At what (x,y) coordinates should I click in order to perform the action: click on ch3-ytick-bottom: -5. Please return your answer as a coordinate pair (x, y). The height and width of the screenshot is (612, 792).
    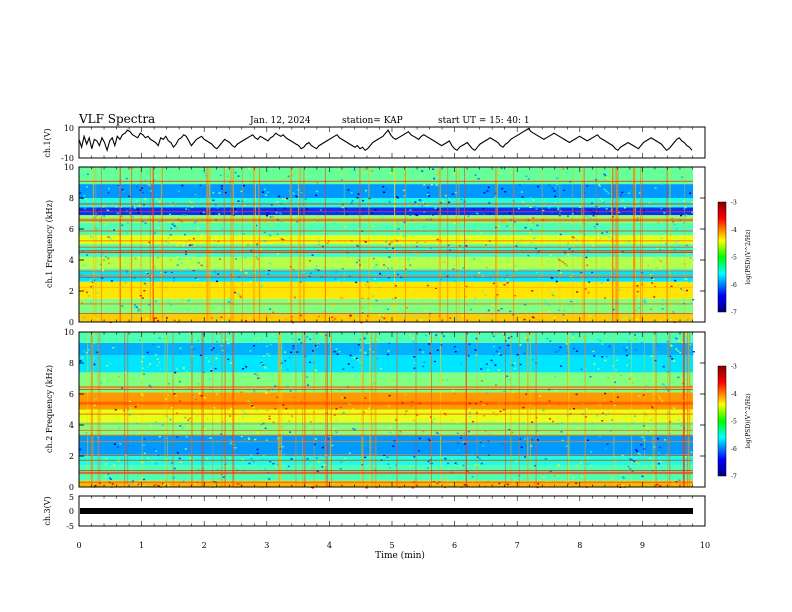
    Looking at the image, I should click on (70, 526).